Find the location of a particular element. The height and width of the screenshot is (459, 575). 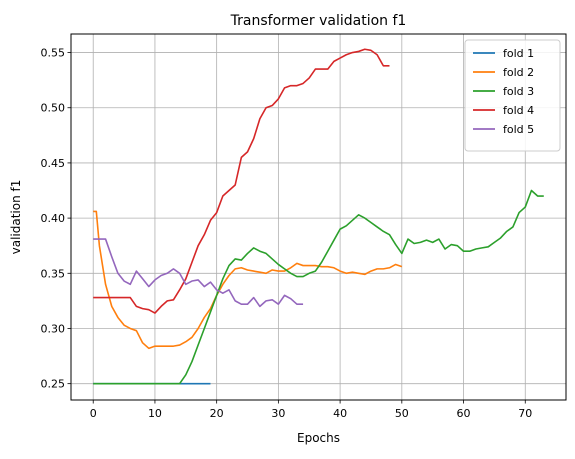

x-tick-label: 0 is located at coordinates (93, 413).